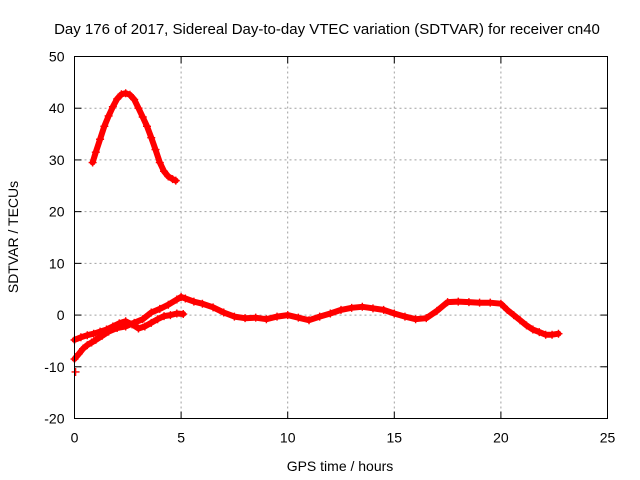  Describe the element at coordinates (608, 438) in the screenshot. I see `x-tick-label: 25` at that location.